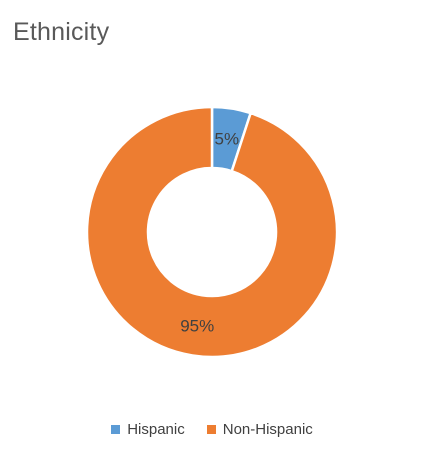  Describe the element at coordinates (197, 325) in the screenshot. I see `data-label-non-hispanic: 95%` at that location.